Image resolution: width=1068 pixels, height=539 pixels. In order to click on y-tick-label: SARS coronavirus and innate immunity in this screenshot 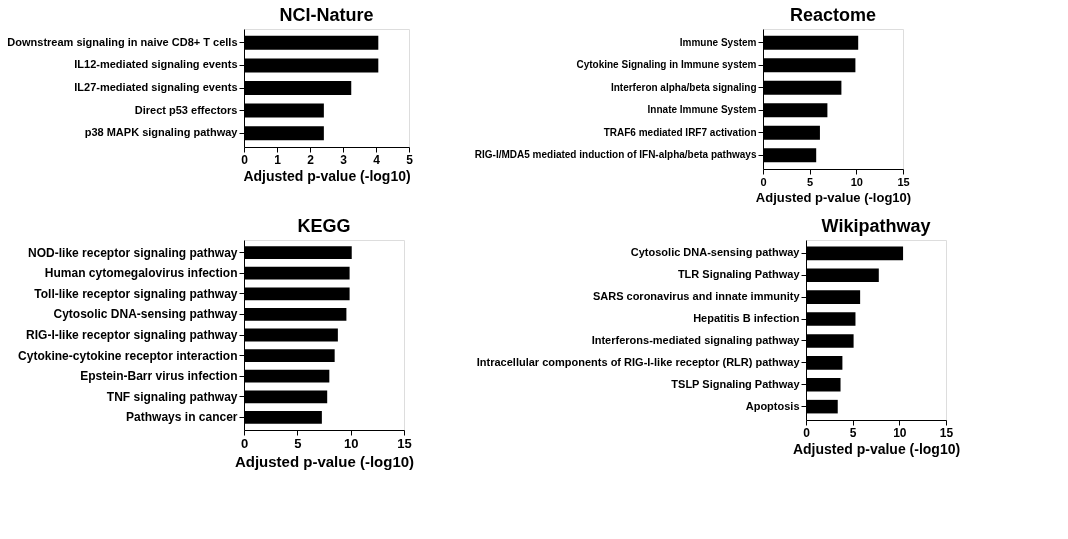, I will do `click(696, 296)`.